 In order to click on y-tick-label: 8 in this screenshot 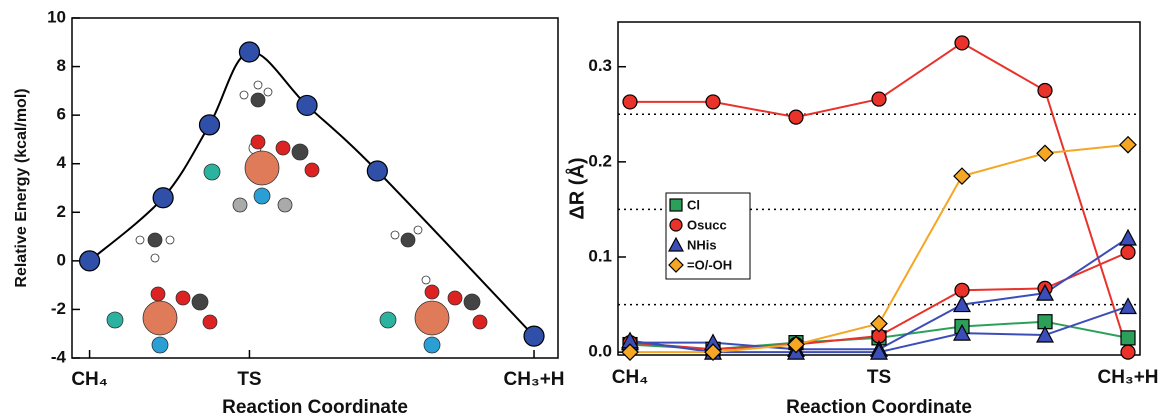, I will do `click(61, 65)`.